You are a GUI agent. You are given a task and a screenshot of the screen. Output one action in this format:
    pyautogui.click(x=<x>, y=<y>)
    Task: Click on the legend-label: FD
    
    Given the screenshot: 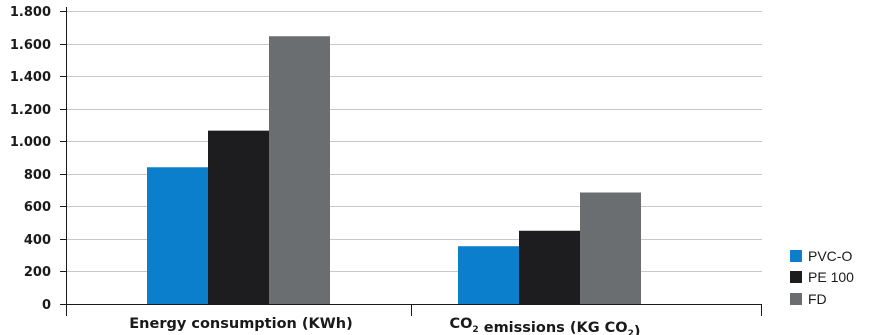 What is the action you would take?
    pyautogui.click(x=817, y=299)
    